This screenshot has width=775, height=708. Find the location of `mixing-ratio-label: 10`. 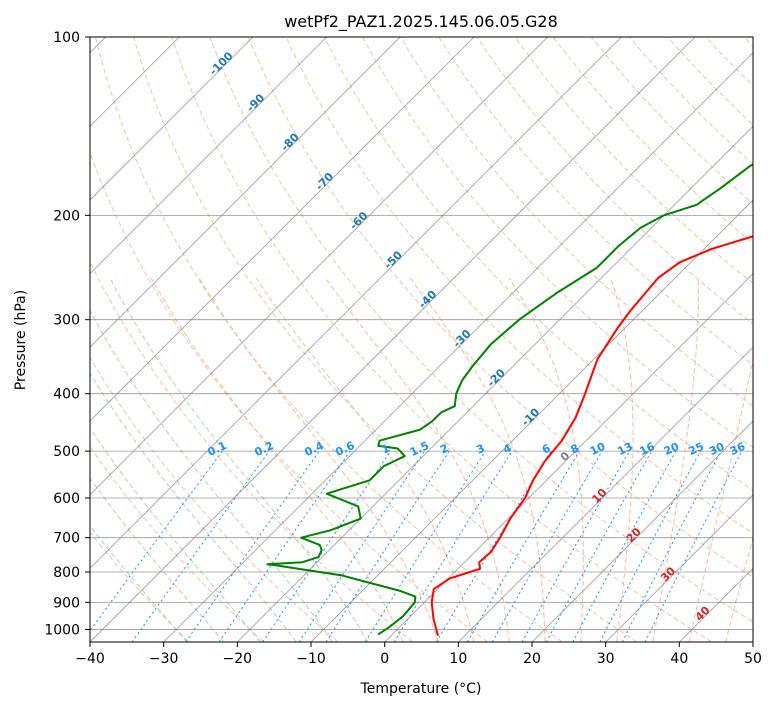

mixing-ratio-label: 10 is located at coordinates (598, 449).